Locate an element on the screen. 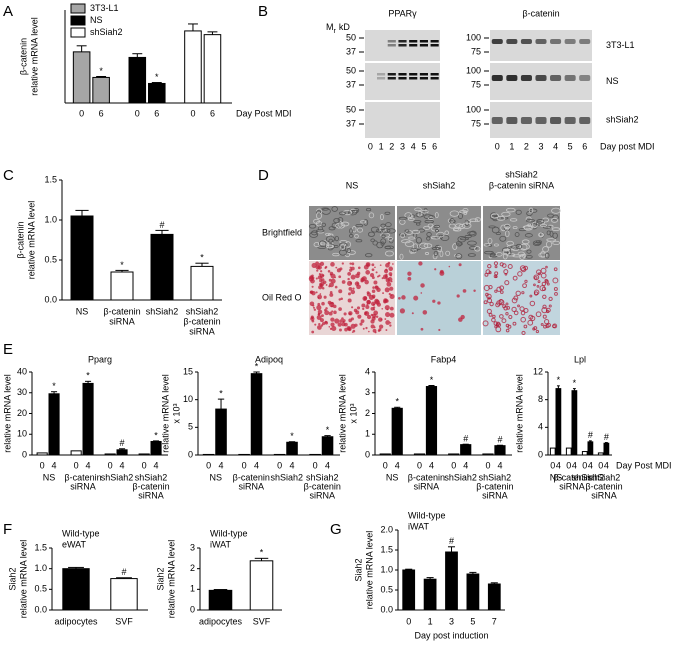  legend-label: NS is located at coordinates (96, 20).